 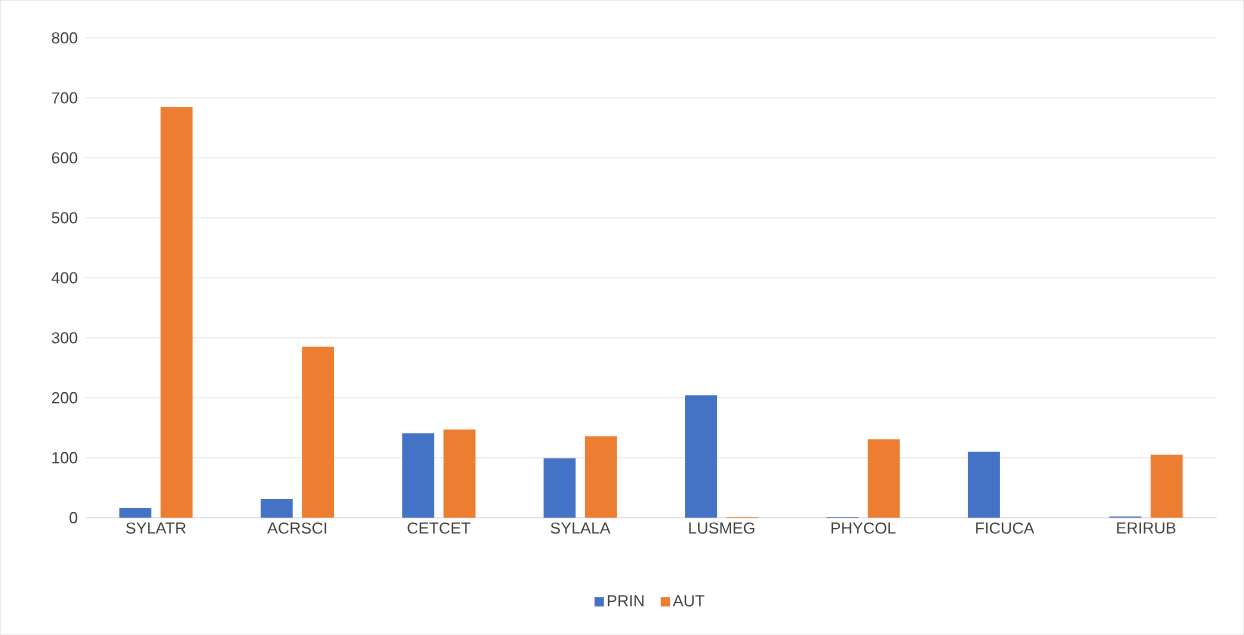 What do you see at coordinates (1005, 528) in the screenshot?
I see `x-tick-label: FICUCA` at bounding box center [1005, 528].